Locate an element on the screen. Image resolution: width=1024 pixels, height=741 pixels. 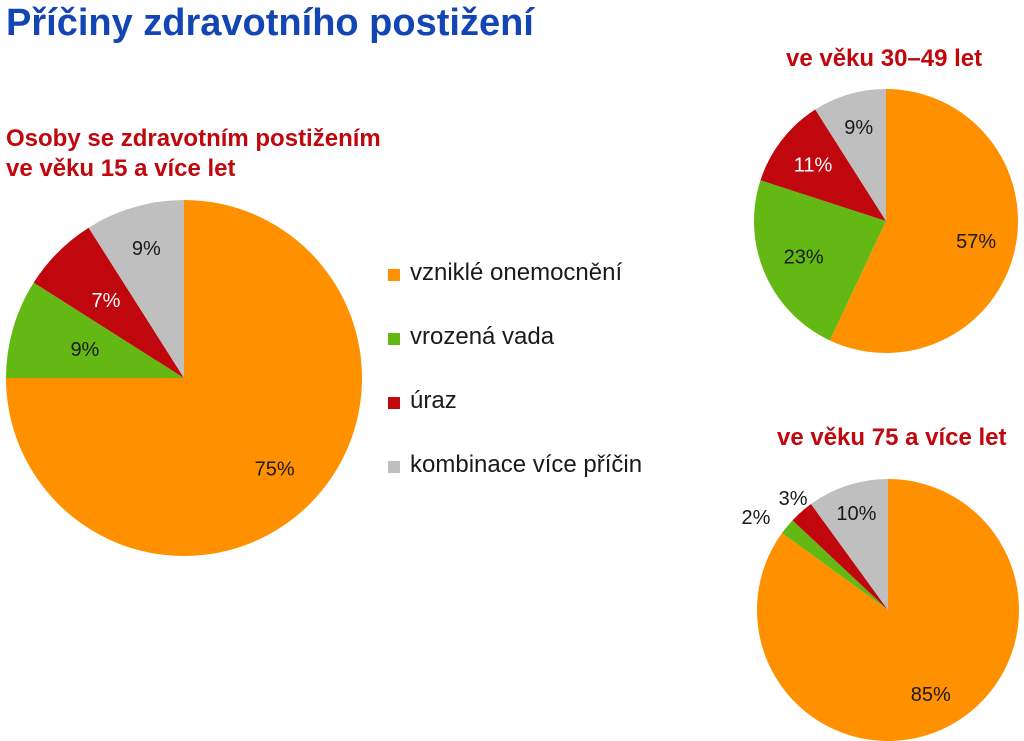
data-label-vrozena-vada: 23% is located at coordinates (804, 258).